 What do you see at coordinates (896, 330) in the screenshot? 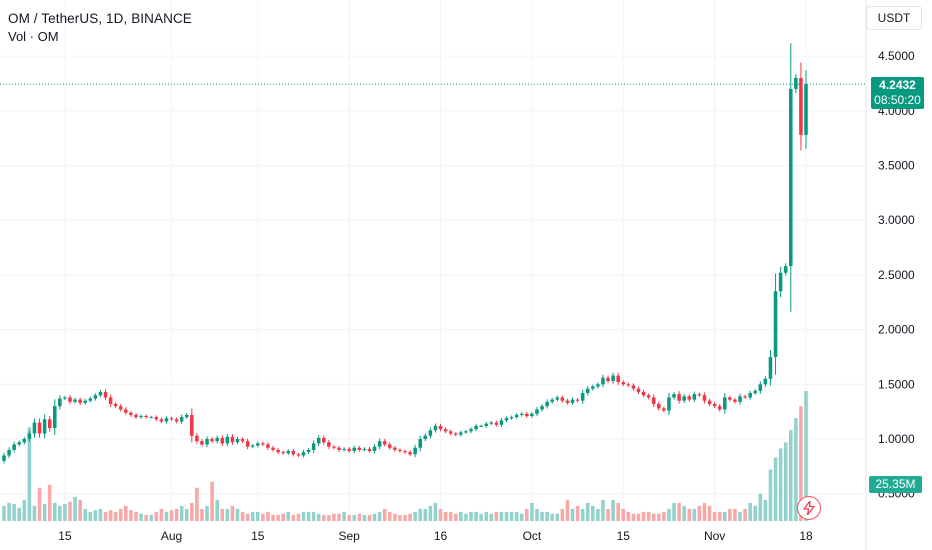
I see `price-tick-label: 2.0000` at bounding box center [896, 330].